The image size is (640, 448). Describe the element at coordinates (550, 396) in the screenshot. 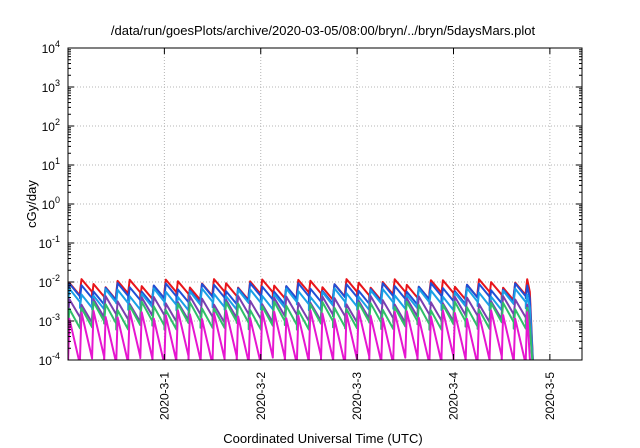

I see `x-tick-label: 2020-3-5` at that location.